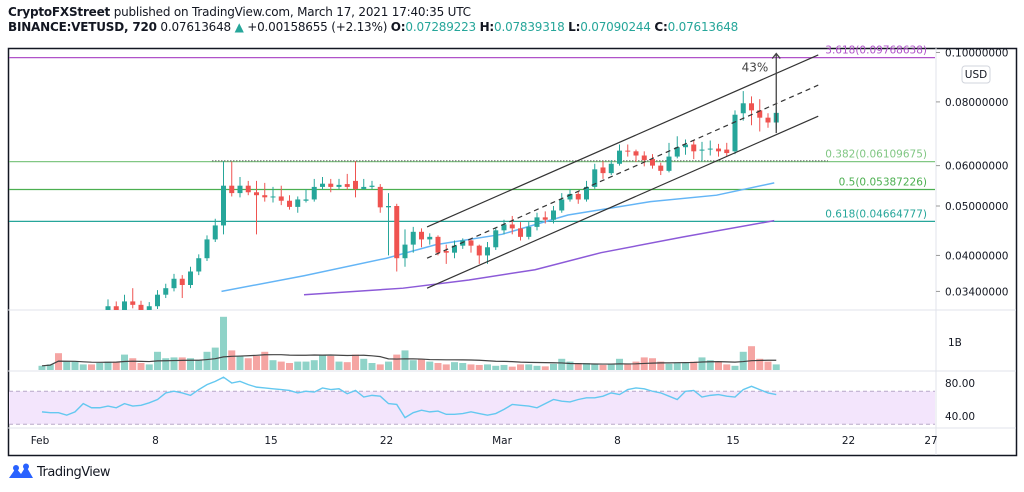 The image size is (1024, 492). What do you see at coordinates (82, 27) in the screenshot?
I see `symbol: BINANCE:VETUSD, 720` at bounding box center [82, 27].